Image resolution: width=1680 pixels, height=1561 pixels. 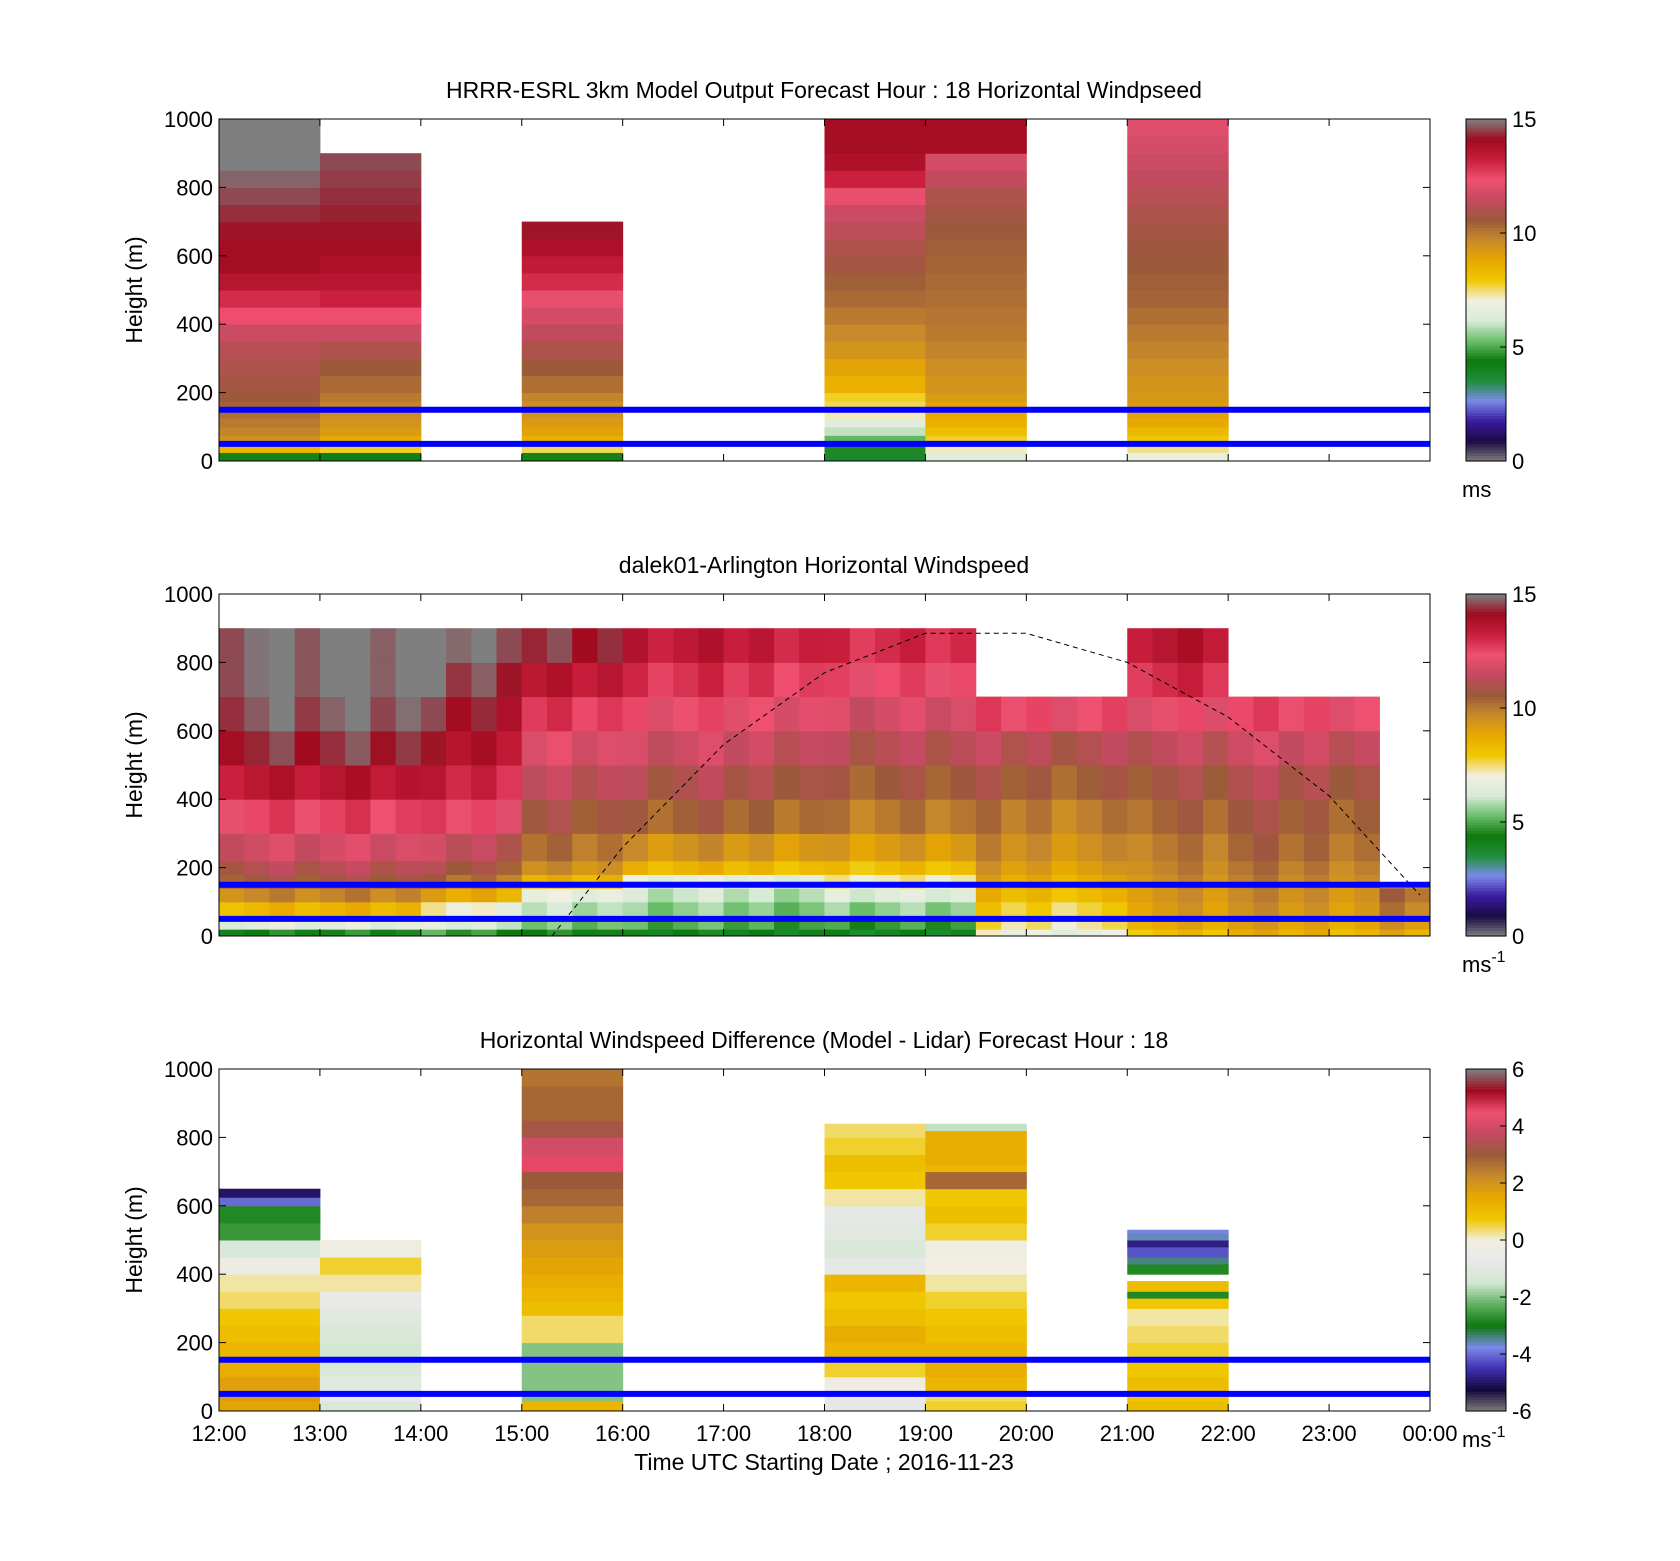 What do you see at coordinates (194, 731) in the screenshot?
I see `y-tick-label: 600` at bounding box center [194, 731].